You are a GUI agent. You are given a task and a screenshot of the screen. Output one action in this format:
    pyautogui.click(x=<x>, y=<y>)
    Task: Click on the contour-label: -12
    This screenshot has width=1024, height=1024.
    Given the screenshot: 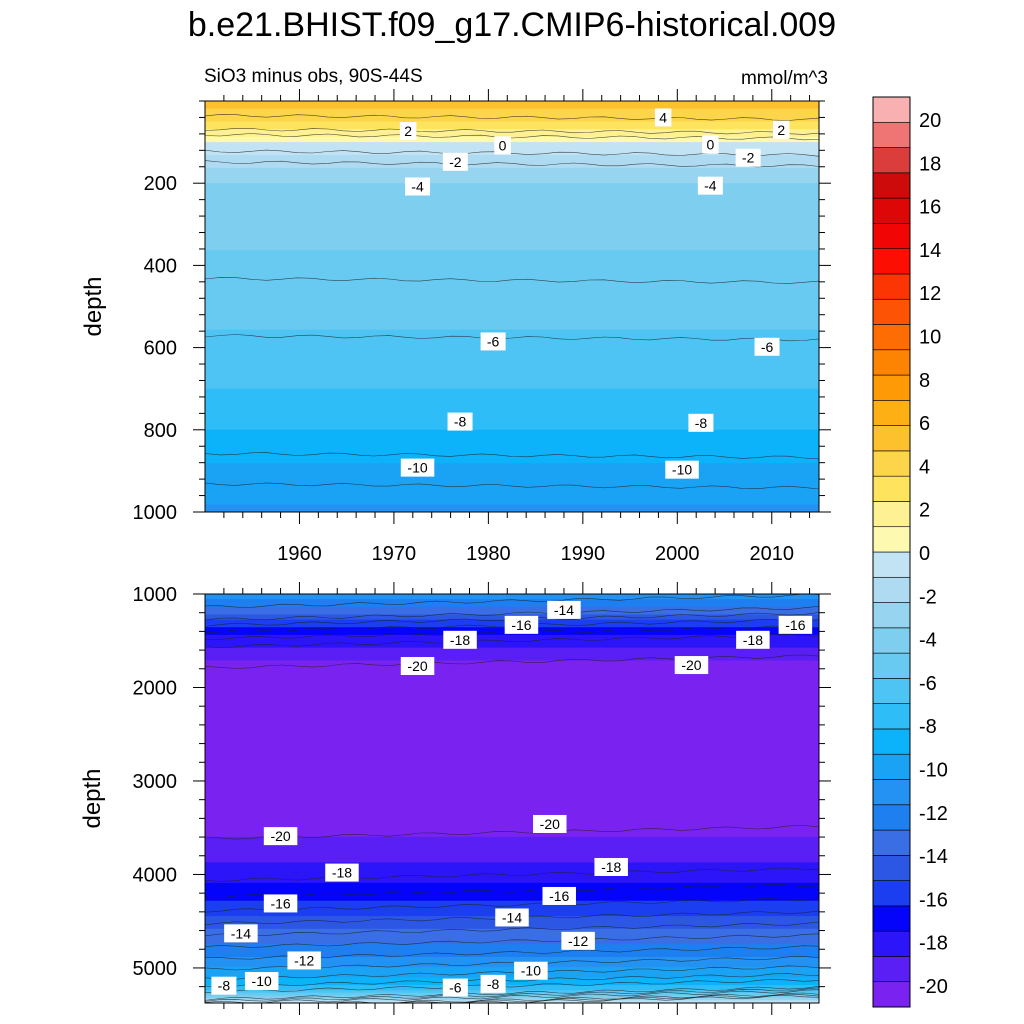 What is the action you would take?
    pyautogui.click(x=304, y=960)
    